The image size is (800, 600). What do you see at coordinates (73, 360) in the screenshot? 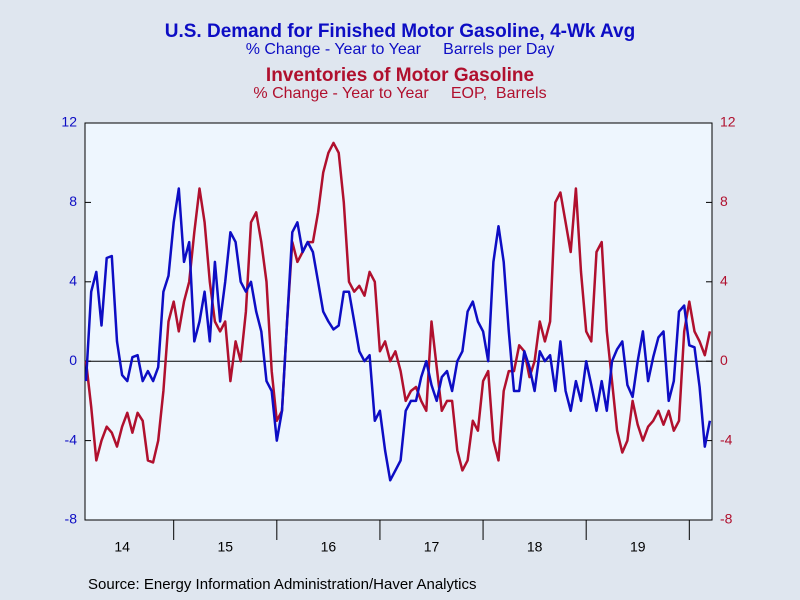
I see `y-tick-label: 0` at bounding box center [73, 360].